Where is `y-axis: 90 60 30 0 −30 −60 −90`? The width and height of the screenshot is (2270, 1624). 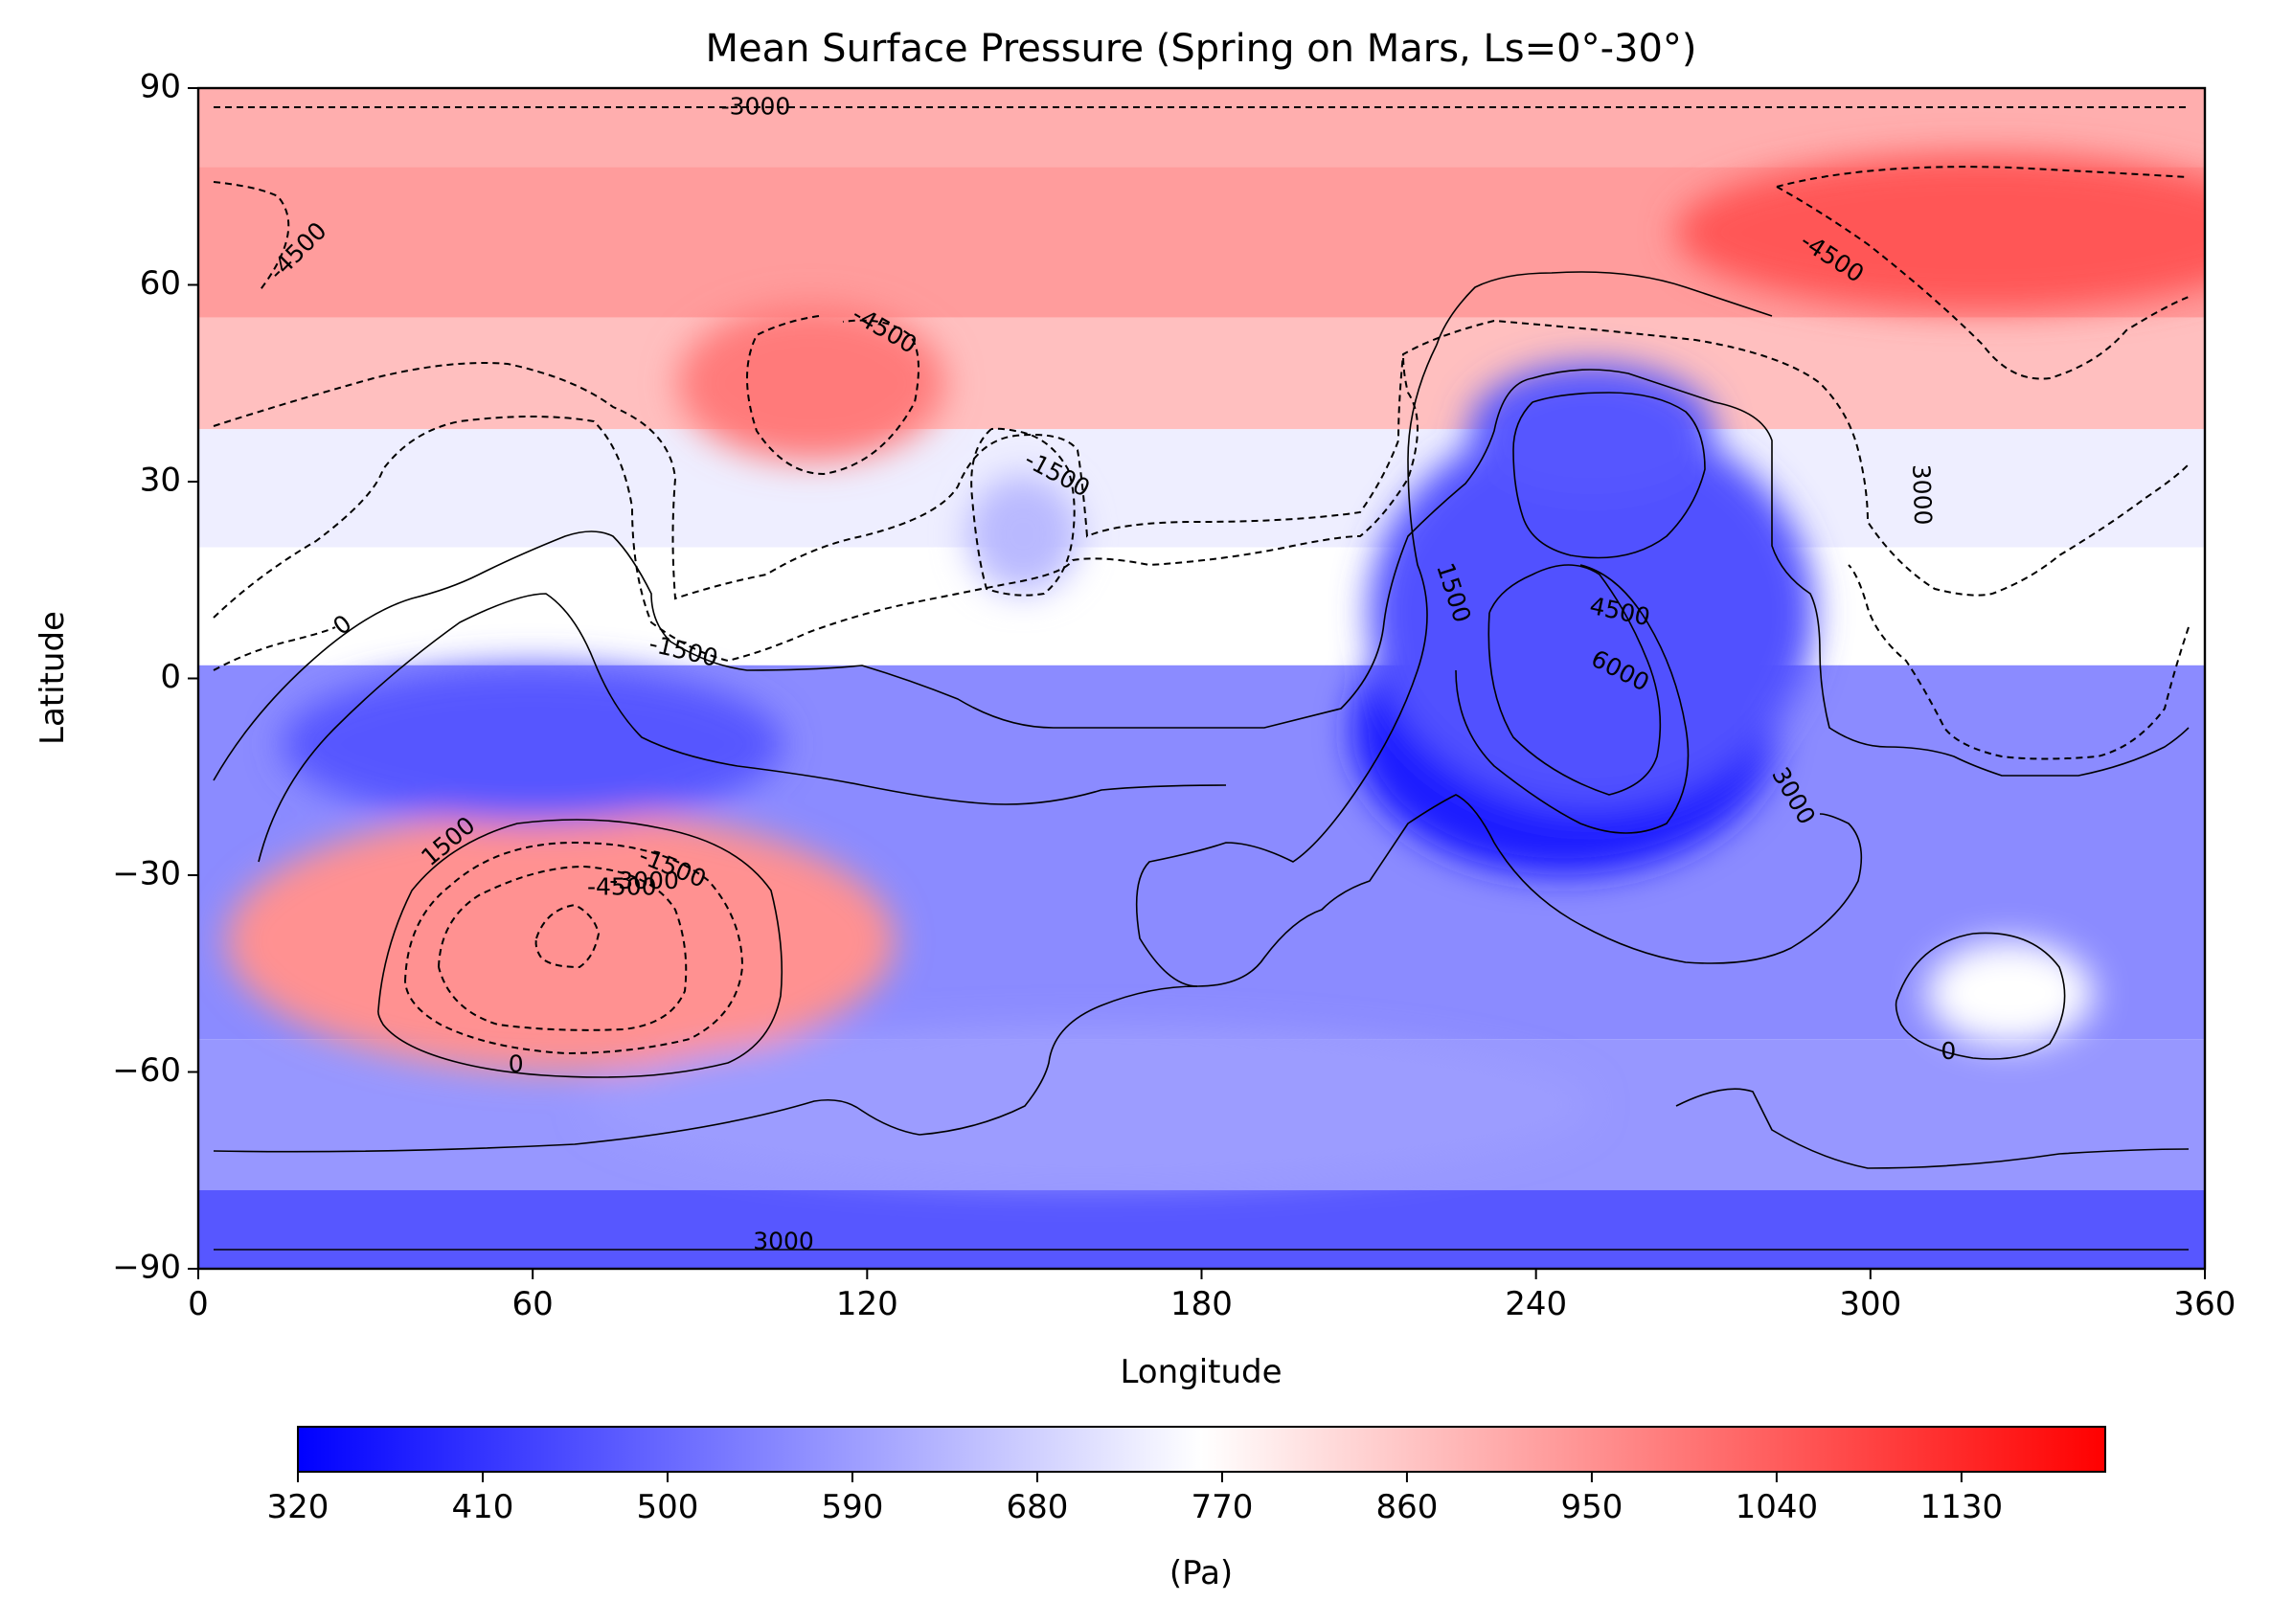 y-axis: 90 60 30 0 −30 −60 −90 is located at coordinates (155, 677).